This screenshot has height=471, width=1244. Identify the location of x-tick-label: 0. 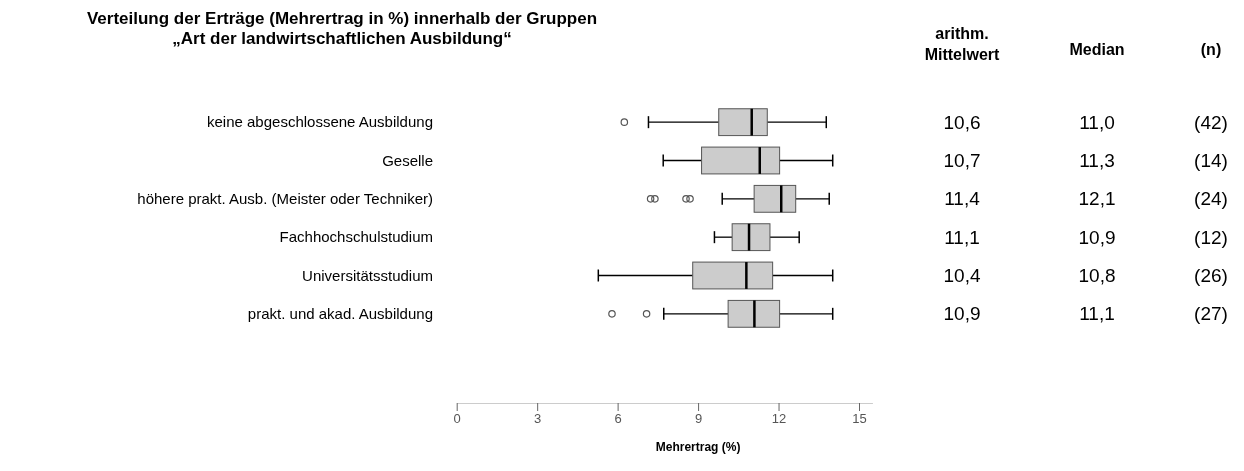
(457, 419).